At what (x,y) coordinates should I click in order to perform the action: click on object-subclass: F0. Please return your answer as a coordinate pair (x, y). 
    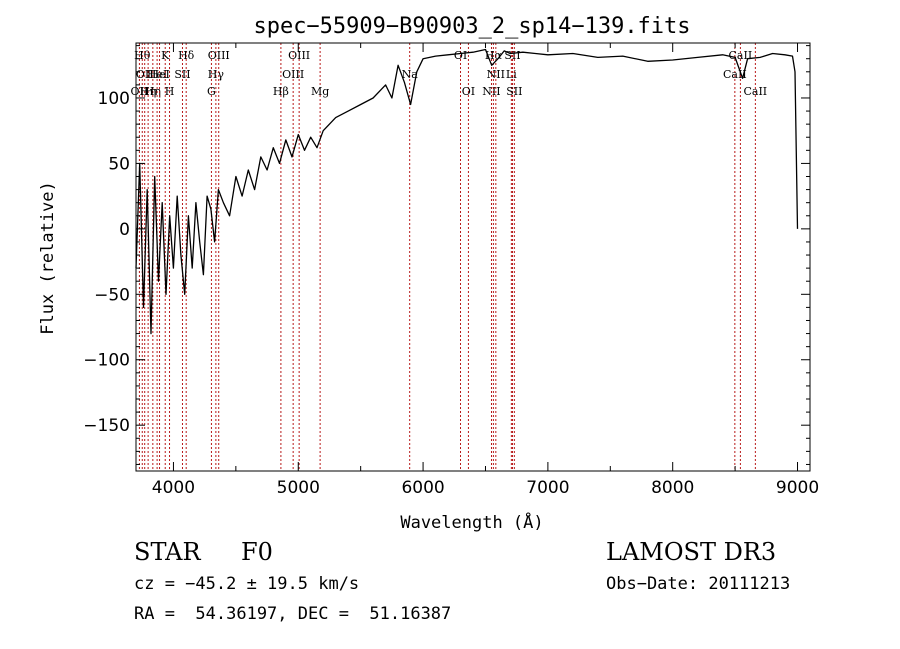
    Looking at the image, I should click on (257, 552).